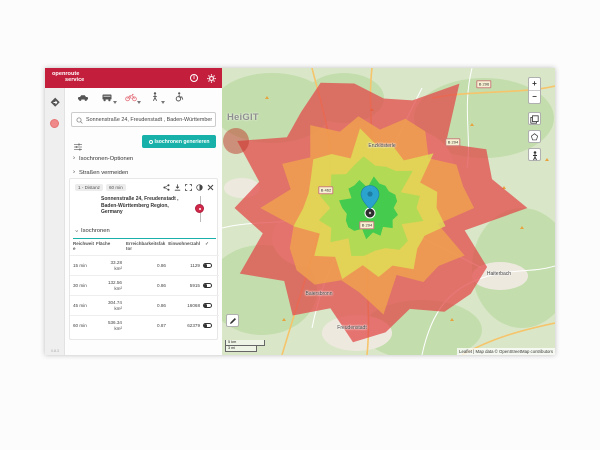 The height and width of the screenshot is (450, 600). Describe the element at coordinates (194, 78) in the screenshot. I see `info-icon: i` at that location.